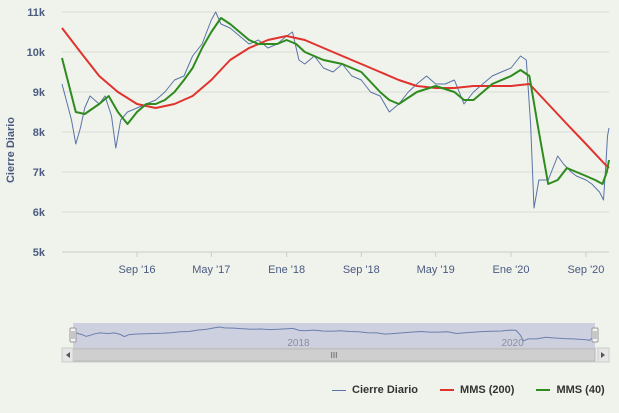  Describe the element at coordinates (39, 173) in the screenshot. I see `y-tick-label: 7k` at that location.